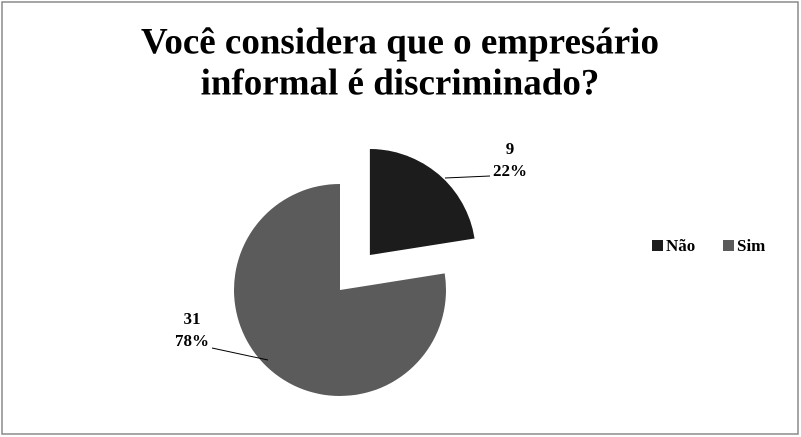 Image resolution: width=801 pixels, height=437 pixels. I want to click on legend-label: Não, so click(680, 245).